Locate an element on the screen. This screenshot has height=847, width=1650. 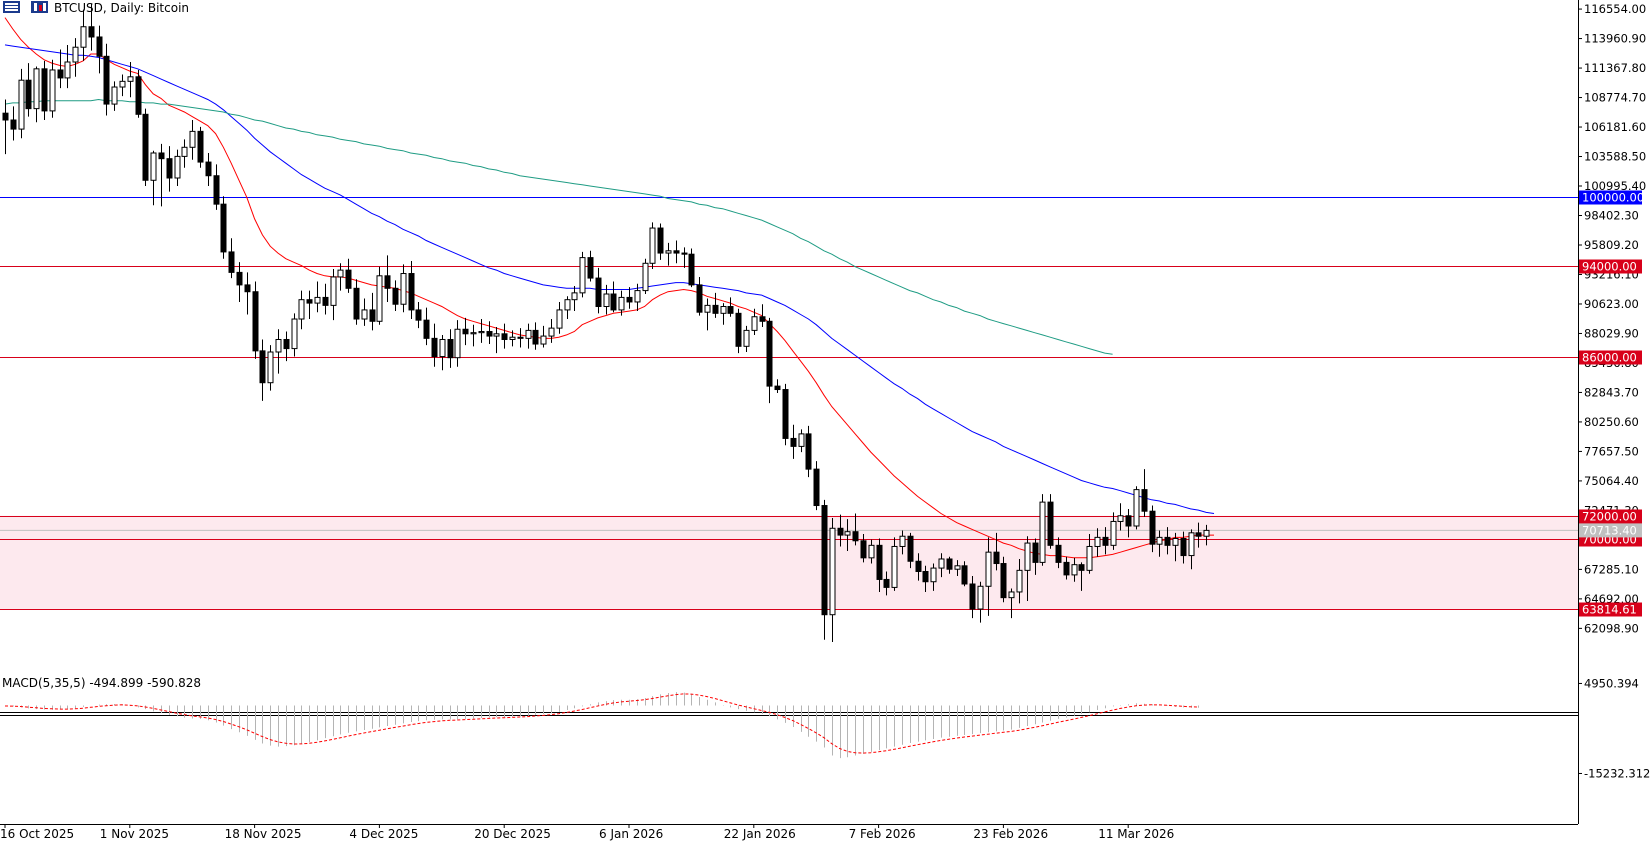
price-tick-label: 77657.50 is located at coordinates (1611, 451).